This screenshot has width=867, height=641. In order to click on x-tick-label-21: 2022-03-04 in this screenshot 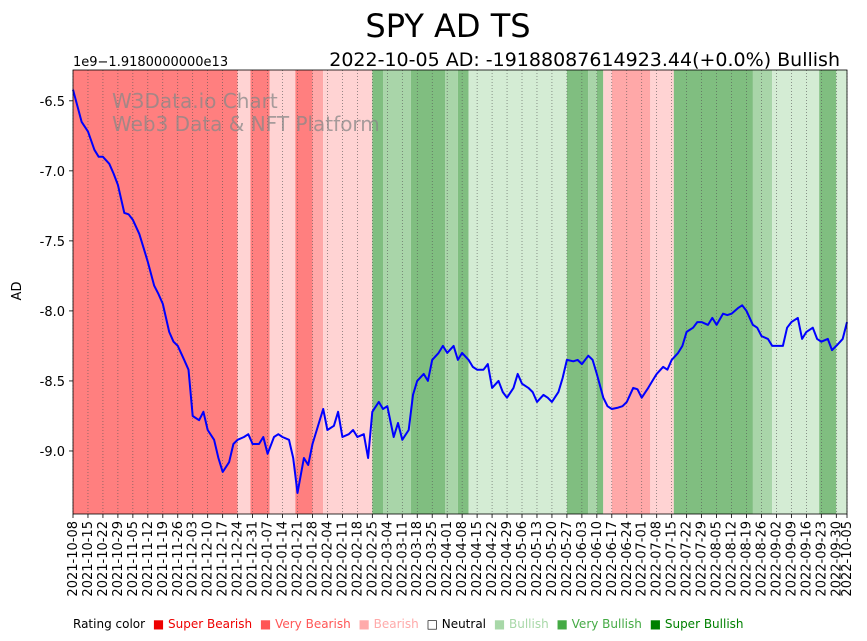, I will do `click(387, 559)`.